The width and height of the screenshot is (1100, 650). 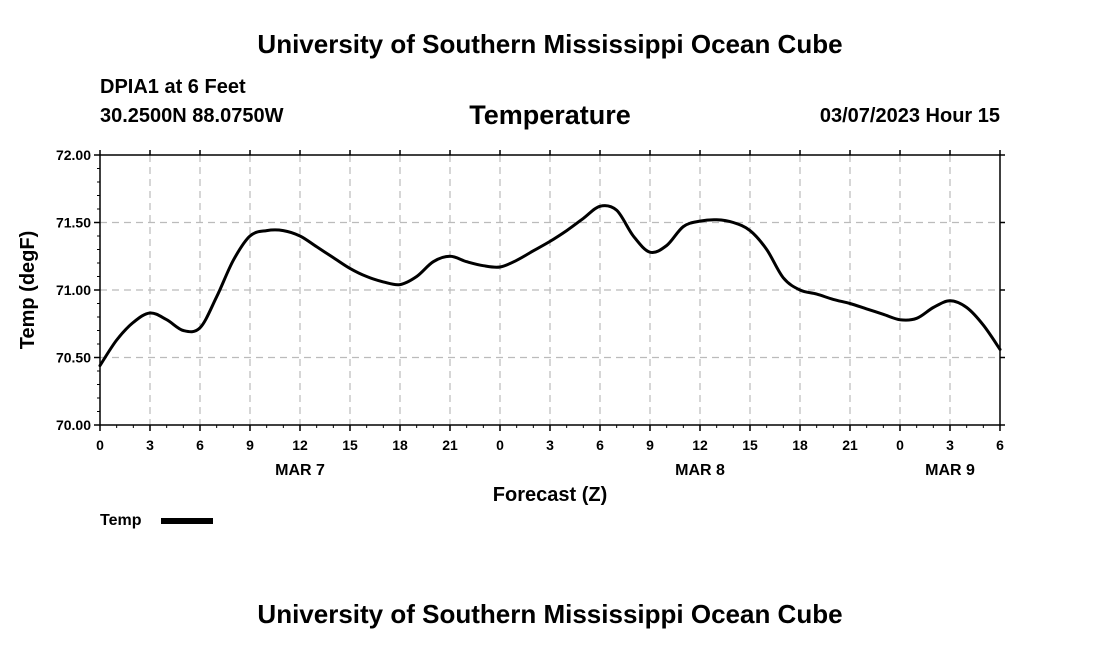 I want to click on station-label: DPIA1 at 6 Feet, so click(x=173, y=87).